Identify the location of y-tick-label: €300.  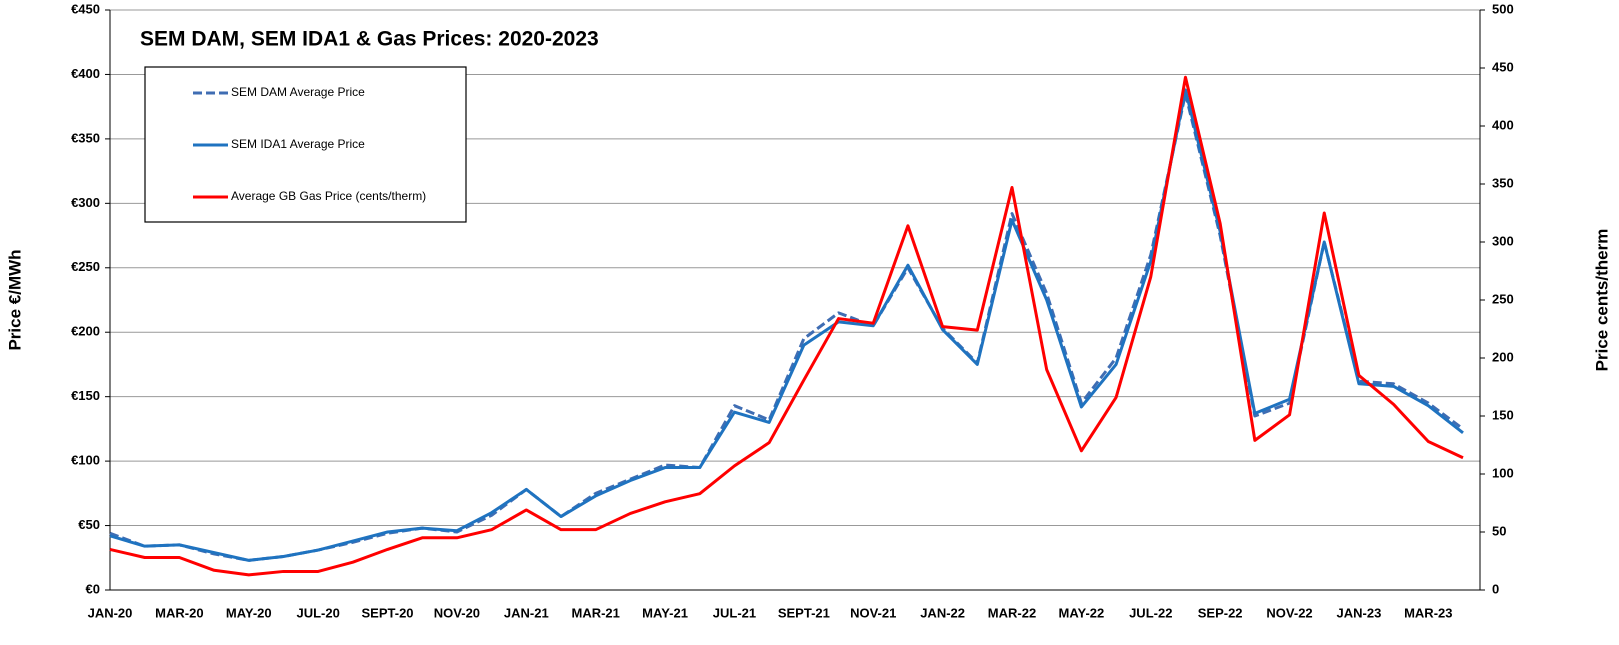
(85, 202).